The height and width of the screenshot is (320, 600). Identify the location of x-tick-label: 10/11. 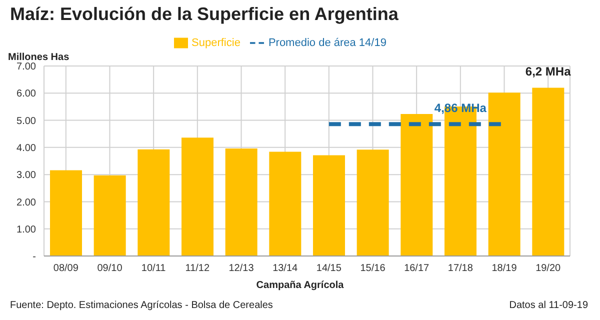
(153, 268).